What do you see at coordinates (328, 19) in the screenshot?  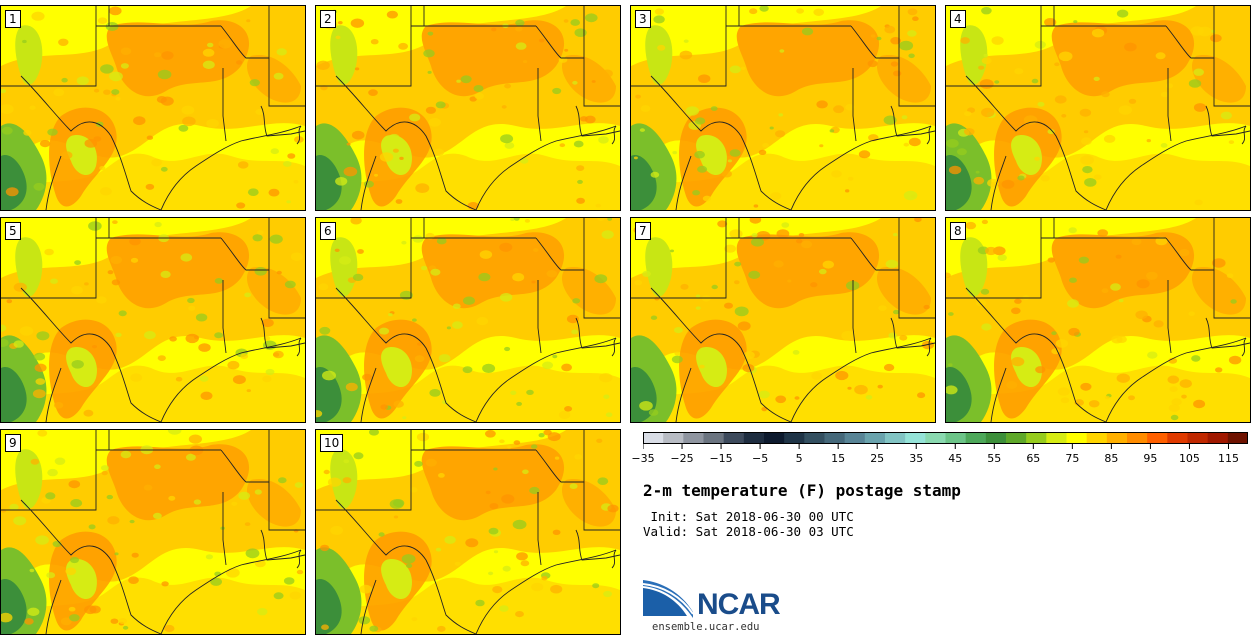 I see `member-number-label: 2` at bounding box center [328, 19].